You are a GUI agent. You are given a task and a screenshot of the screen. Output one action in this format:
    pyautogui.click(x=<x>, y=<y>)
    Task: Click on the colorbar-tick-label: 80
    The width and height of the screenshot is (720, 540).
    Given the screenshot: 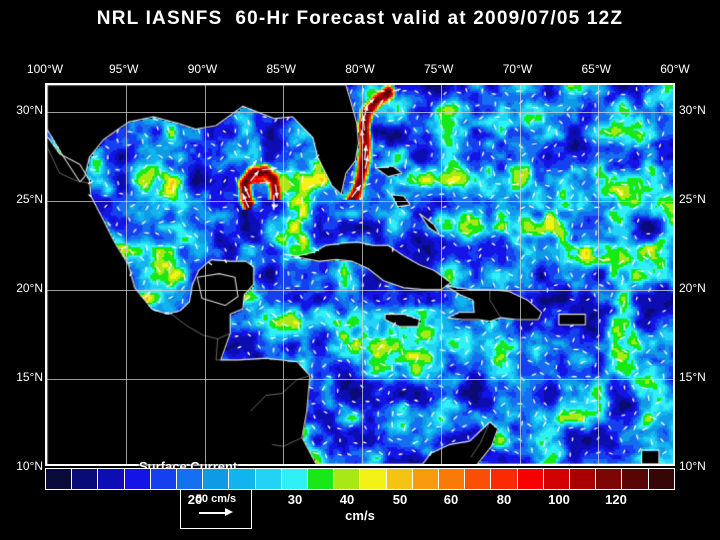 What is the action you would take?
    pyautogui.click(x=504, y=499)
    